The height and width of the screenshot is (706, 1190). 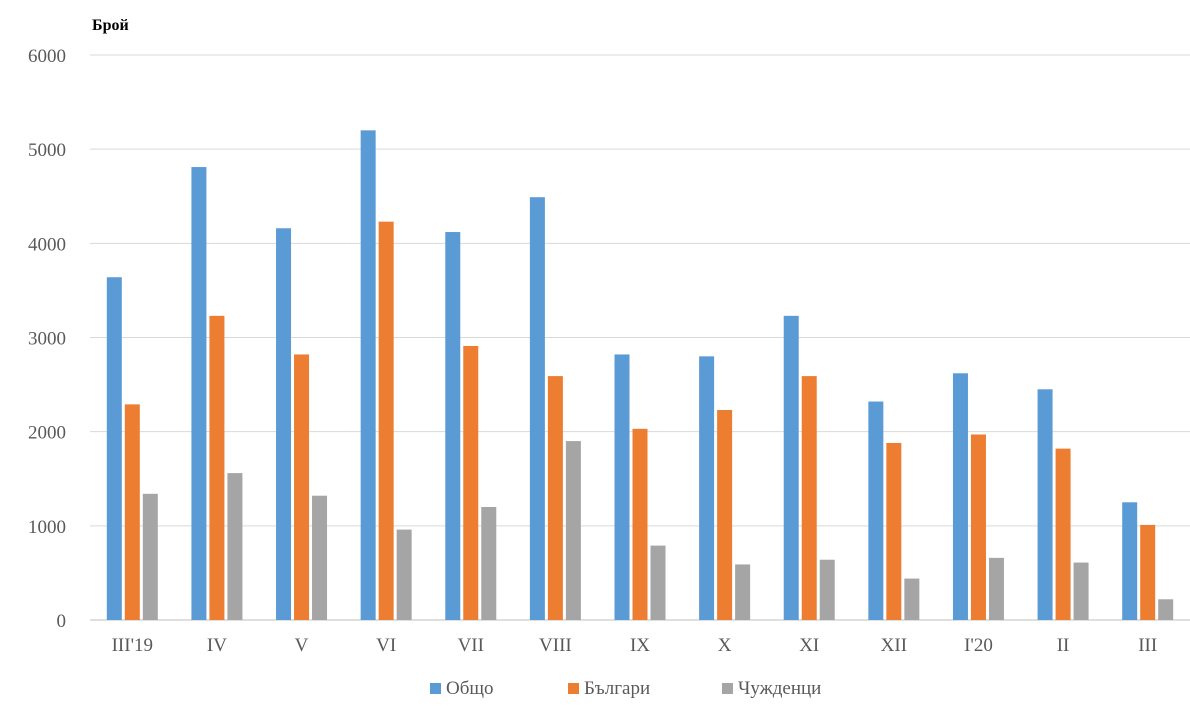 I want to click on legend-label: Българи, so click(x=617, y=688).